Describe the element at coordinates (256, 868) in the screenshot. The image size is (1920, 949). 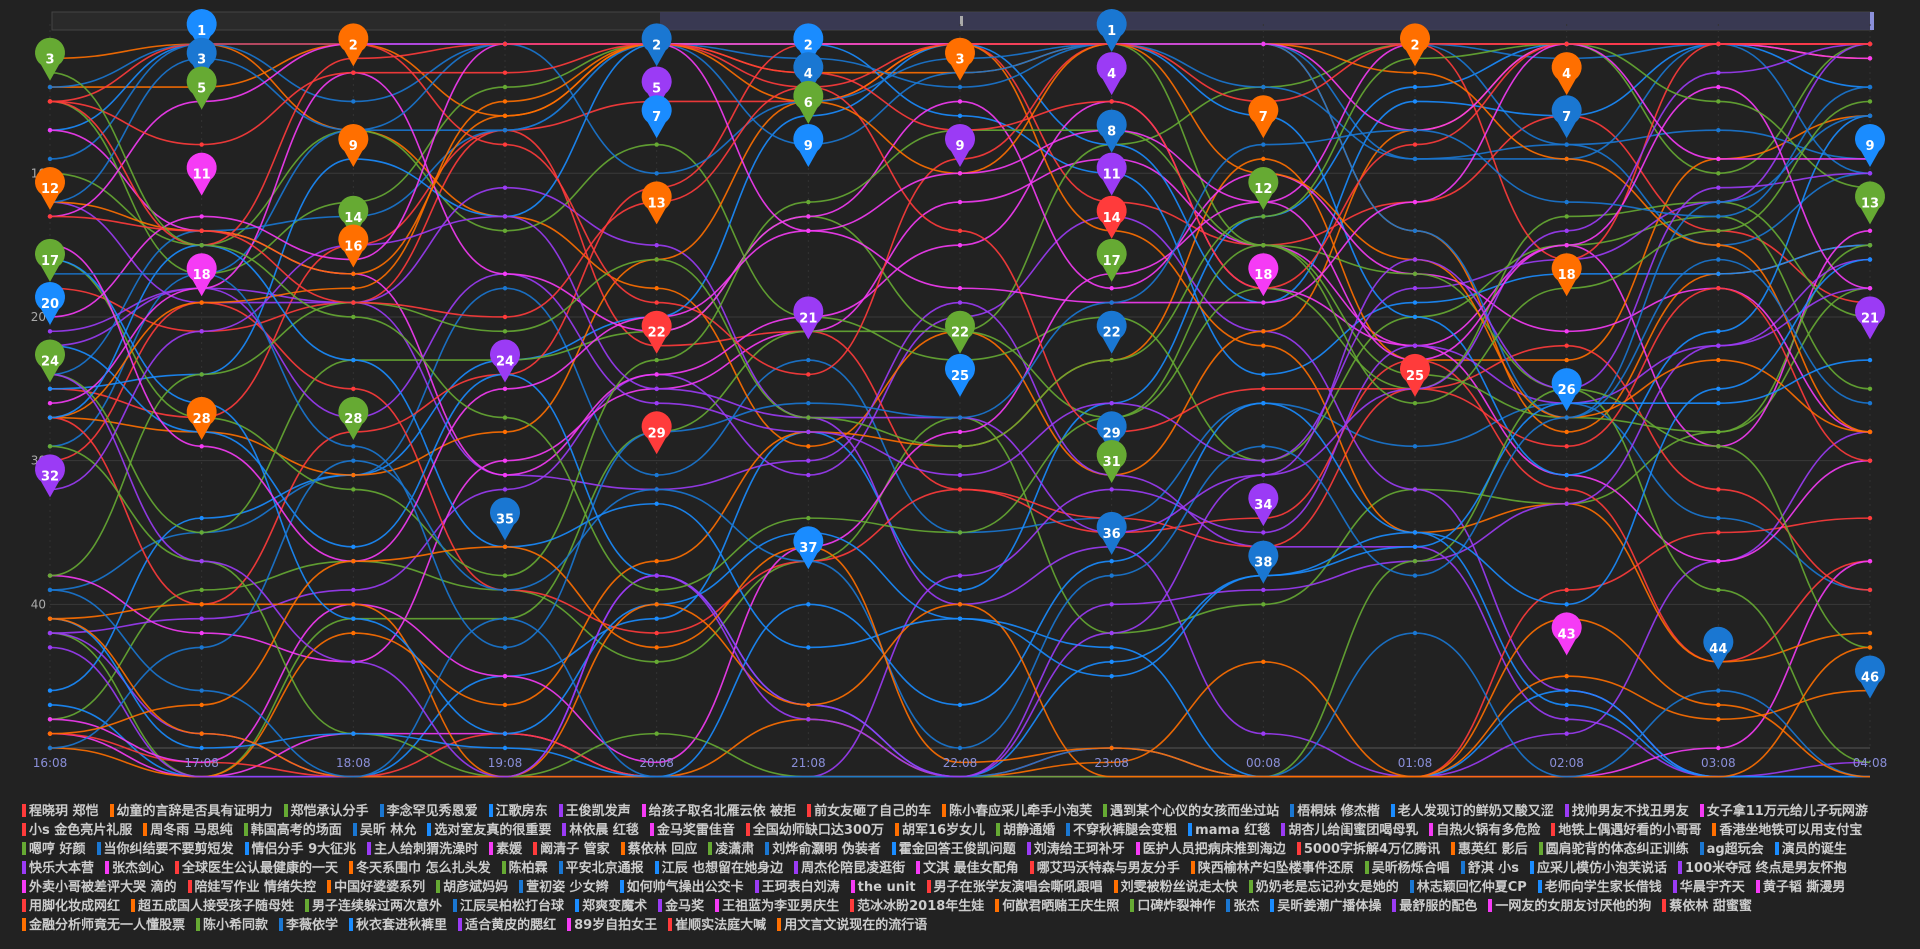
I see `legend-item: 全球医生公认最健康的一天` at that location.